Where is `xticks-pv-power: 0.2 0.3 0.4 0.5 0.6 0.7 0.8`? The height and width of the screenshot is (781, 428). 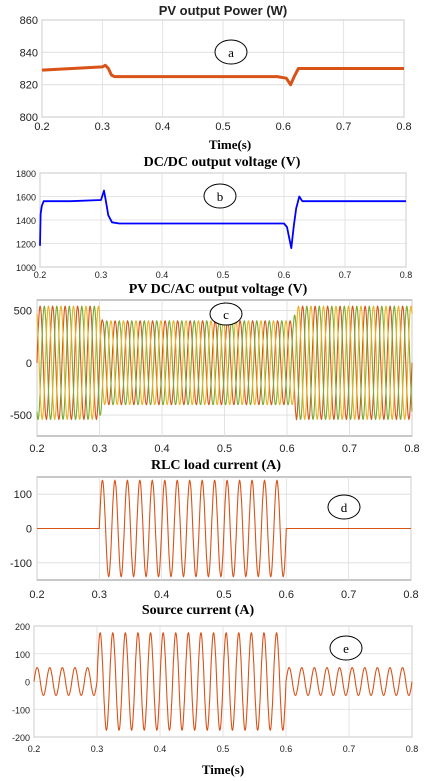
xticks-pv-power: 0.2 0.3 0.4 0.5 0.6 0.7 0.8 is located at coordinates (222, 127).